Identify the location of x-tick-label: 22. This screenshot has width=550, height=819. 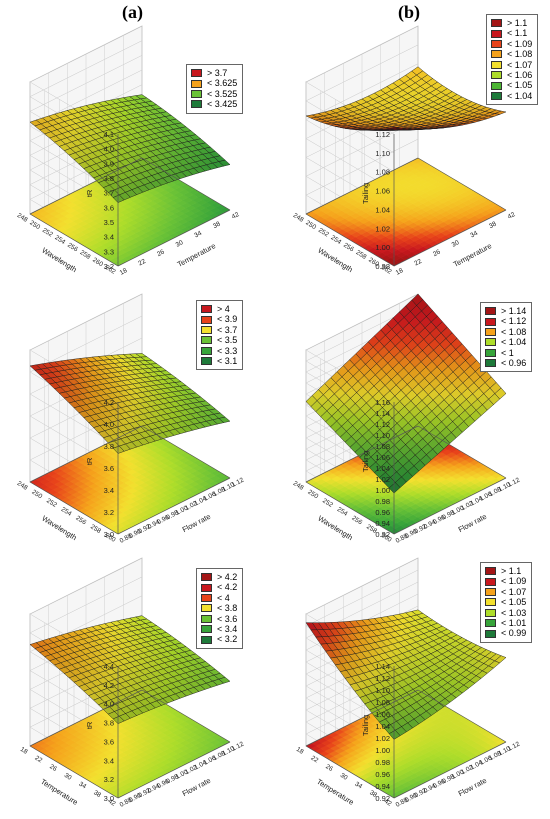
(418, 263).